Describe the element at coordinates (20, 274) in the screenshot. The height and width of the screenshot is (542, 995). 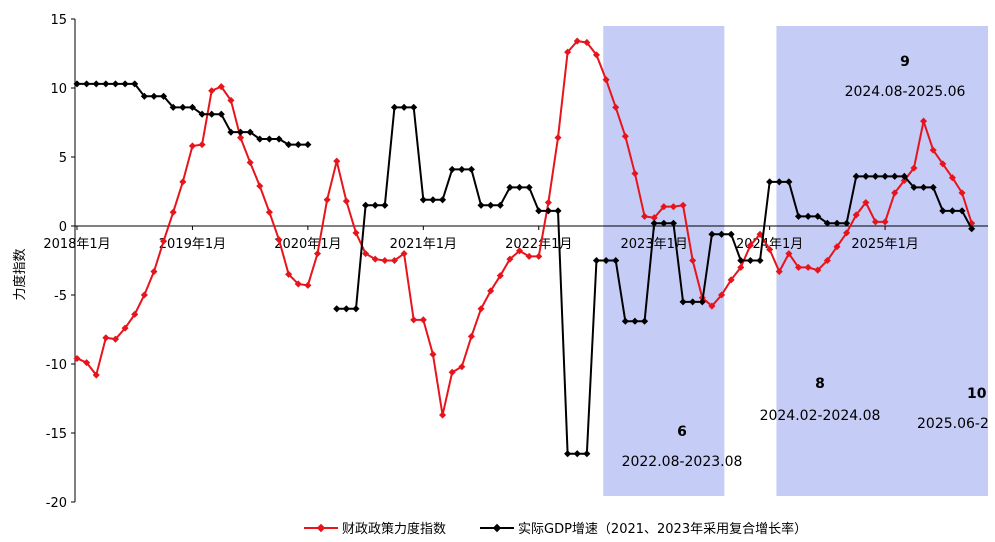
I see `y-axis-label: 力度指数` at that location.